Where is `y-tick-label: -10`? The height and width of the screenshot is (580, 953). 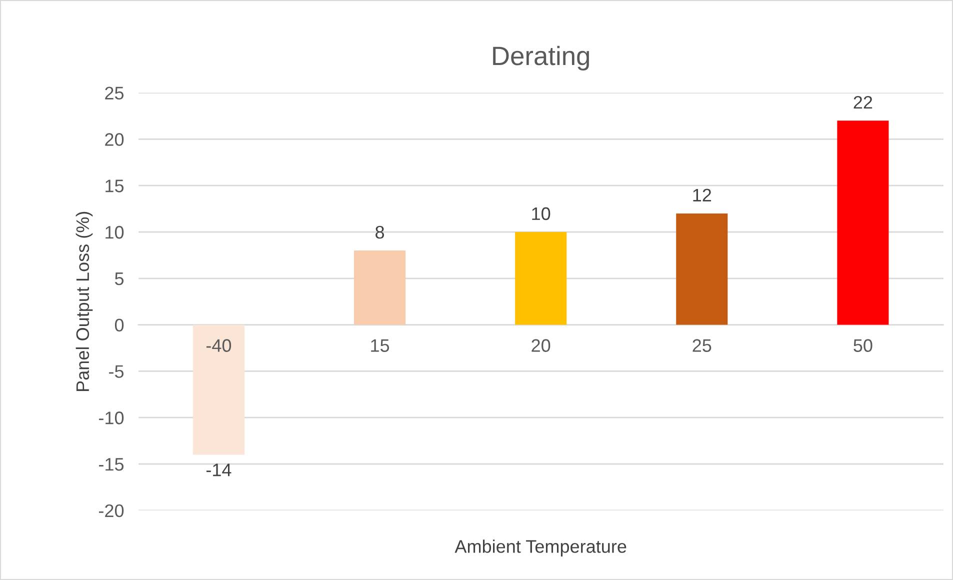
y-tick-label: -10 is located at coordinates (111, 418).